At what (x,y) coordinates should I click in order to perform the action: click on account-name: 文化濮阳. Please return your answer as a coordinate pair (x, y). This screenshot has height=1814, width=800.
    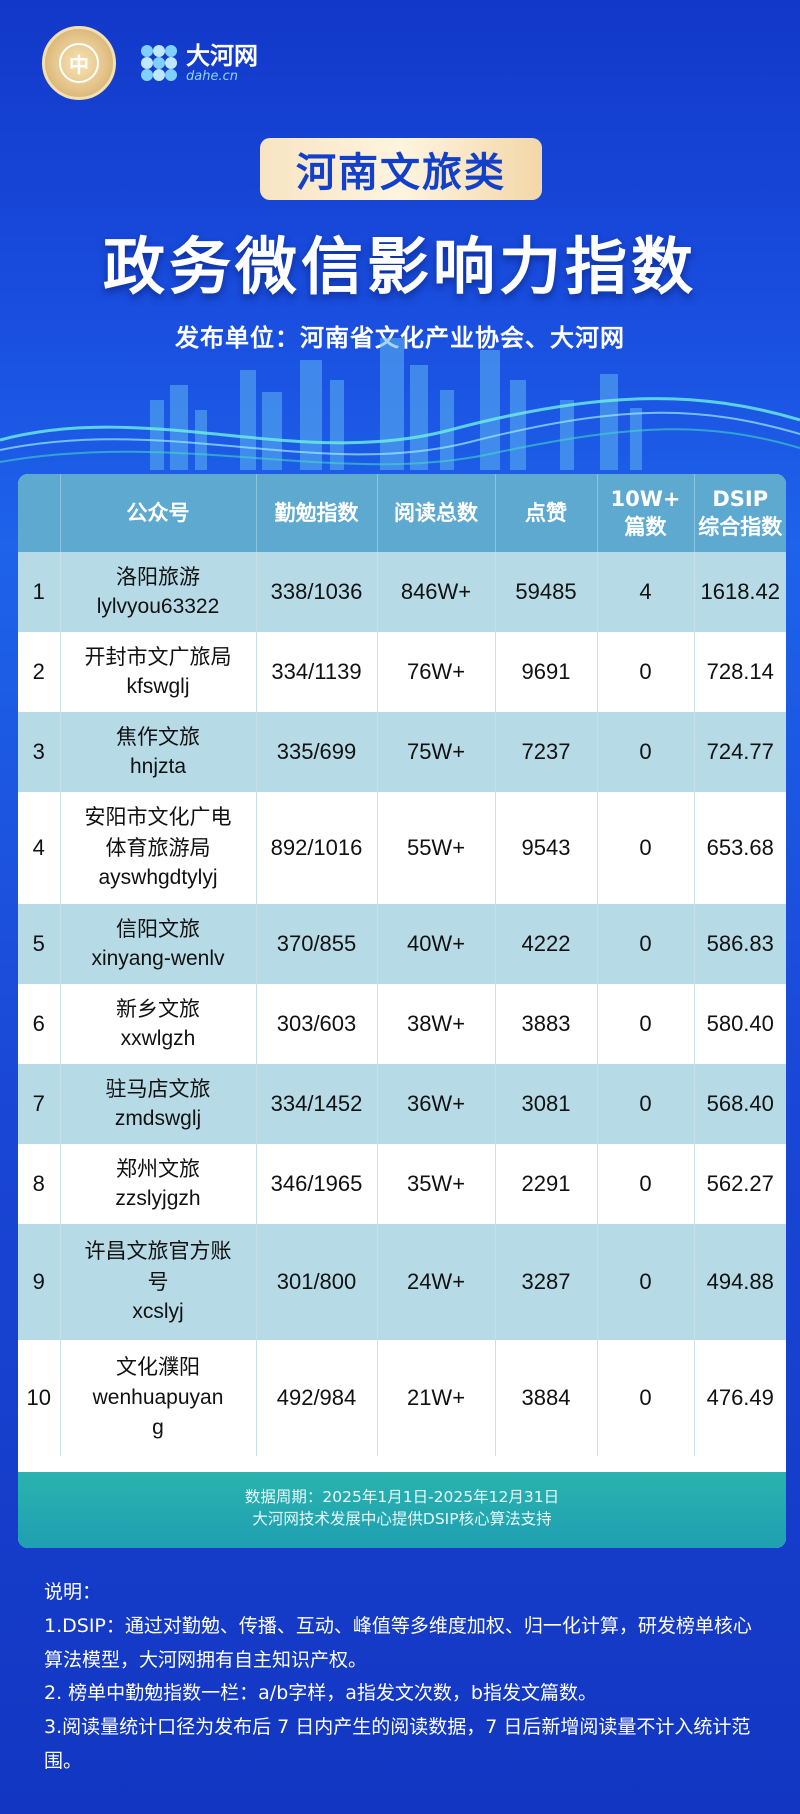
    Looking at the image, I should click on (158, 1367).